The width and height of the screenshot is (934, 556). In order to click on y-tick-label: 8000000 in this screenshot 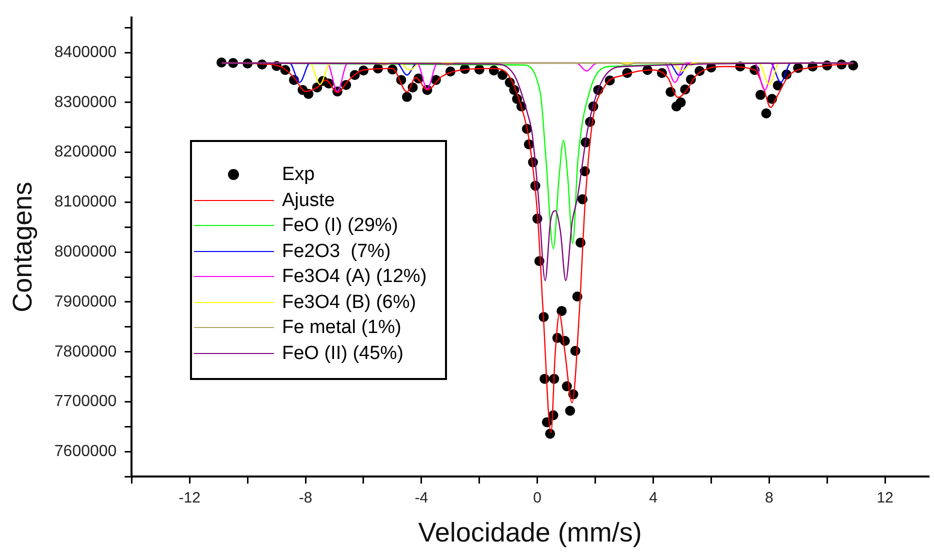, I will do `click(85, 251)`.